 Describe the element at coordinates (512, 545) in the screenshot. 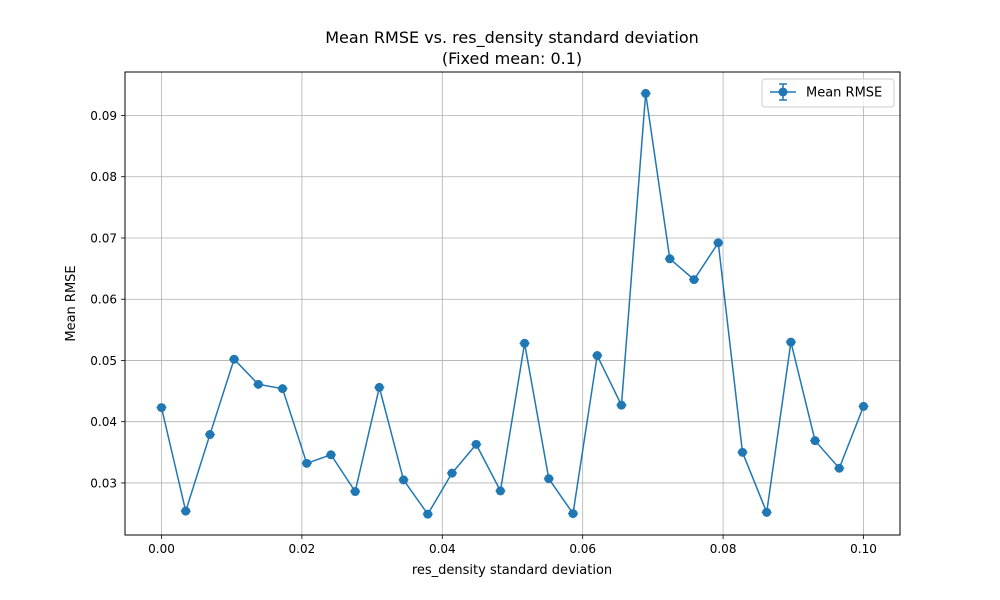

I see `x-axis-ticks: 0.00 0.02 0.04 0.06 0.08 0.10` at that location.